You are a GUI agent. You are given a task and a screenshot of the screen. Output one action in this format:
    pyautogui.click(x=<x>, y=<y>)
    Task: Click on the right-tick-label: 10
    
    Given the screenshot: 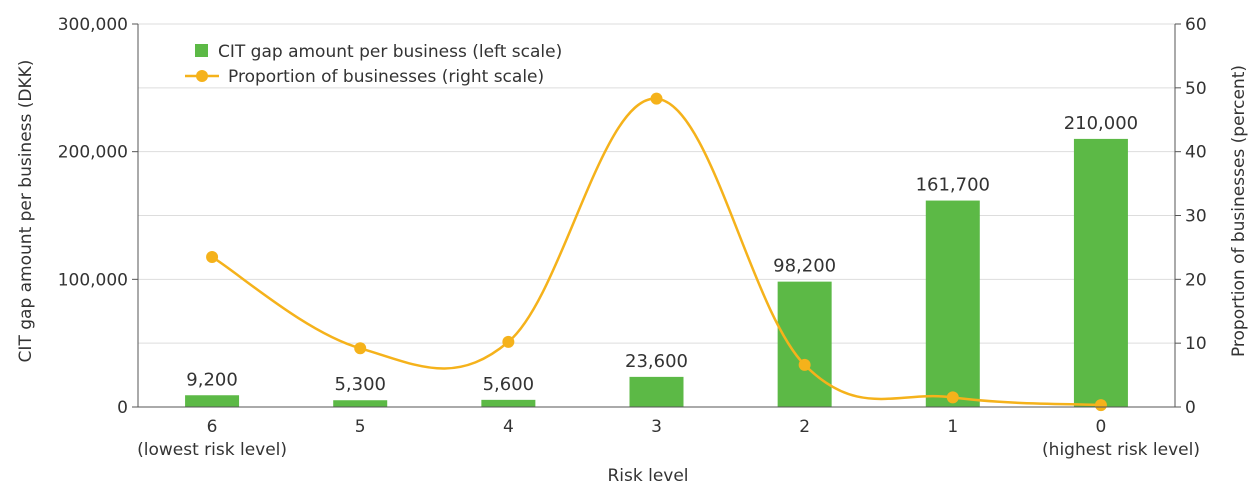 What is the action you would take?
    pyautogui.click(x=1196, y=344)
    